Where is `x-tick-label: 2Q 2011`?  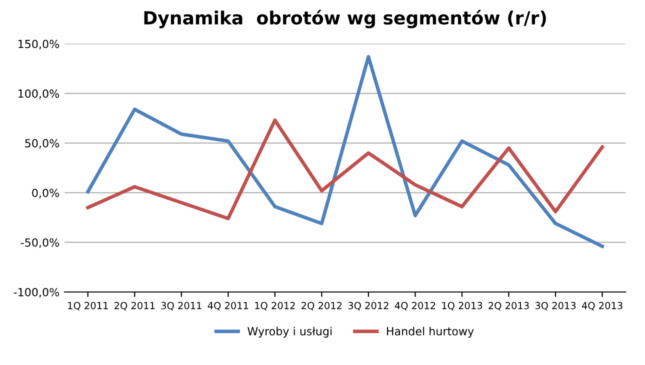 x-tick-label: 2Q 2011 is located at coordinates (134, 306).